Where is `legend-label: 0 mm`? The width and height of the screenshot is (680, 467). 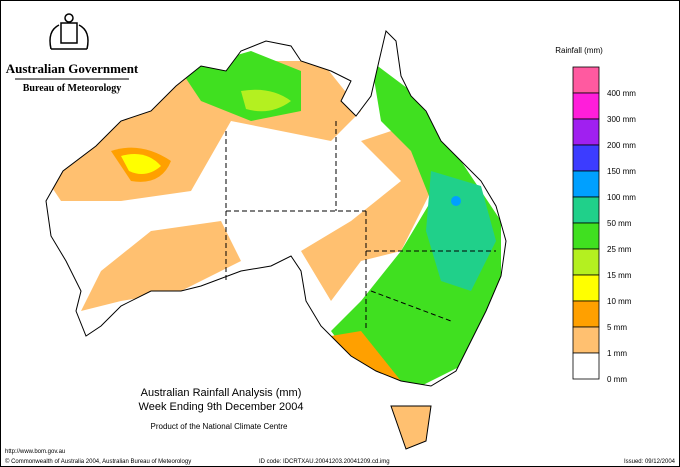 legend-label: 0 mm is located at coordinates (617, 379).